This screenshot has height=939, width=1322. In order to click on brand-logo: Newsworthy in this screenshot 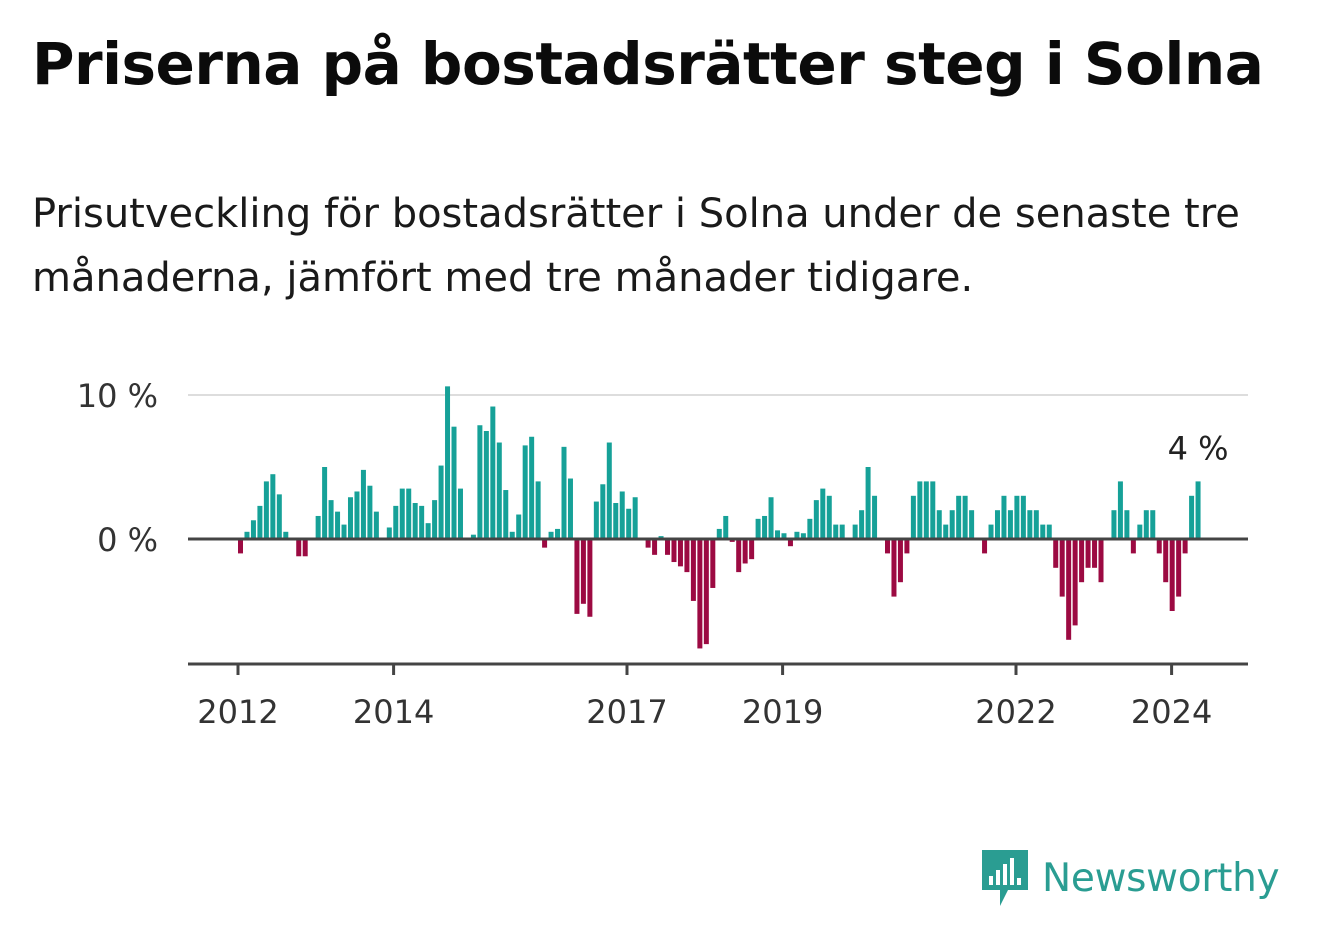, I will do `click(1130, 878)`.